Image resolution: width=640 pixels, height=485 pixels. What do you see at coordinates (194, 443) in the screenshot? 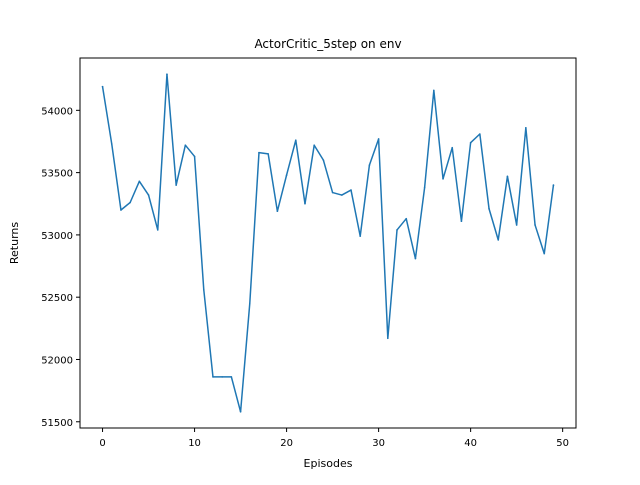
I see `x-tick-label: 10` at bounding box center [194, 443].